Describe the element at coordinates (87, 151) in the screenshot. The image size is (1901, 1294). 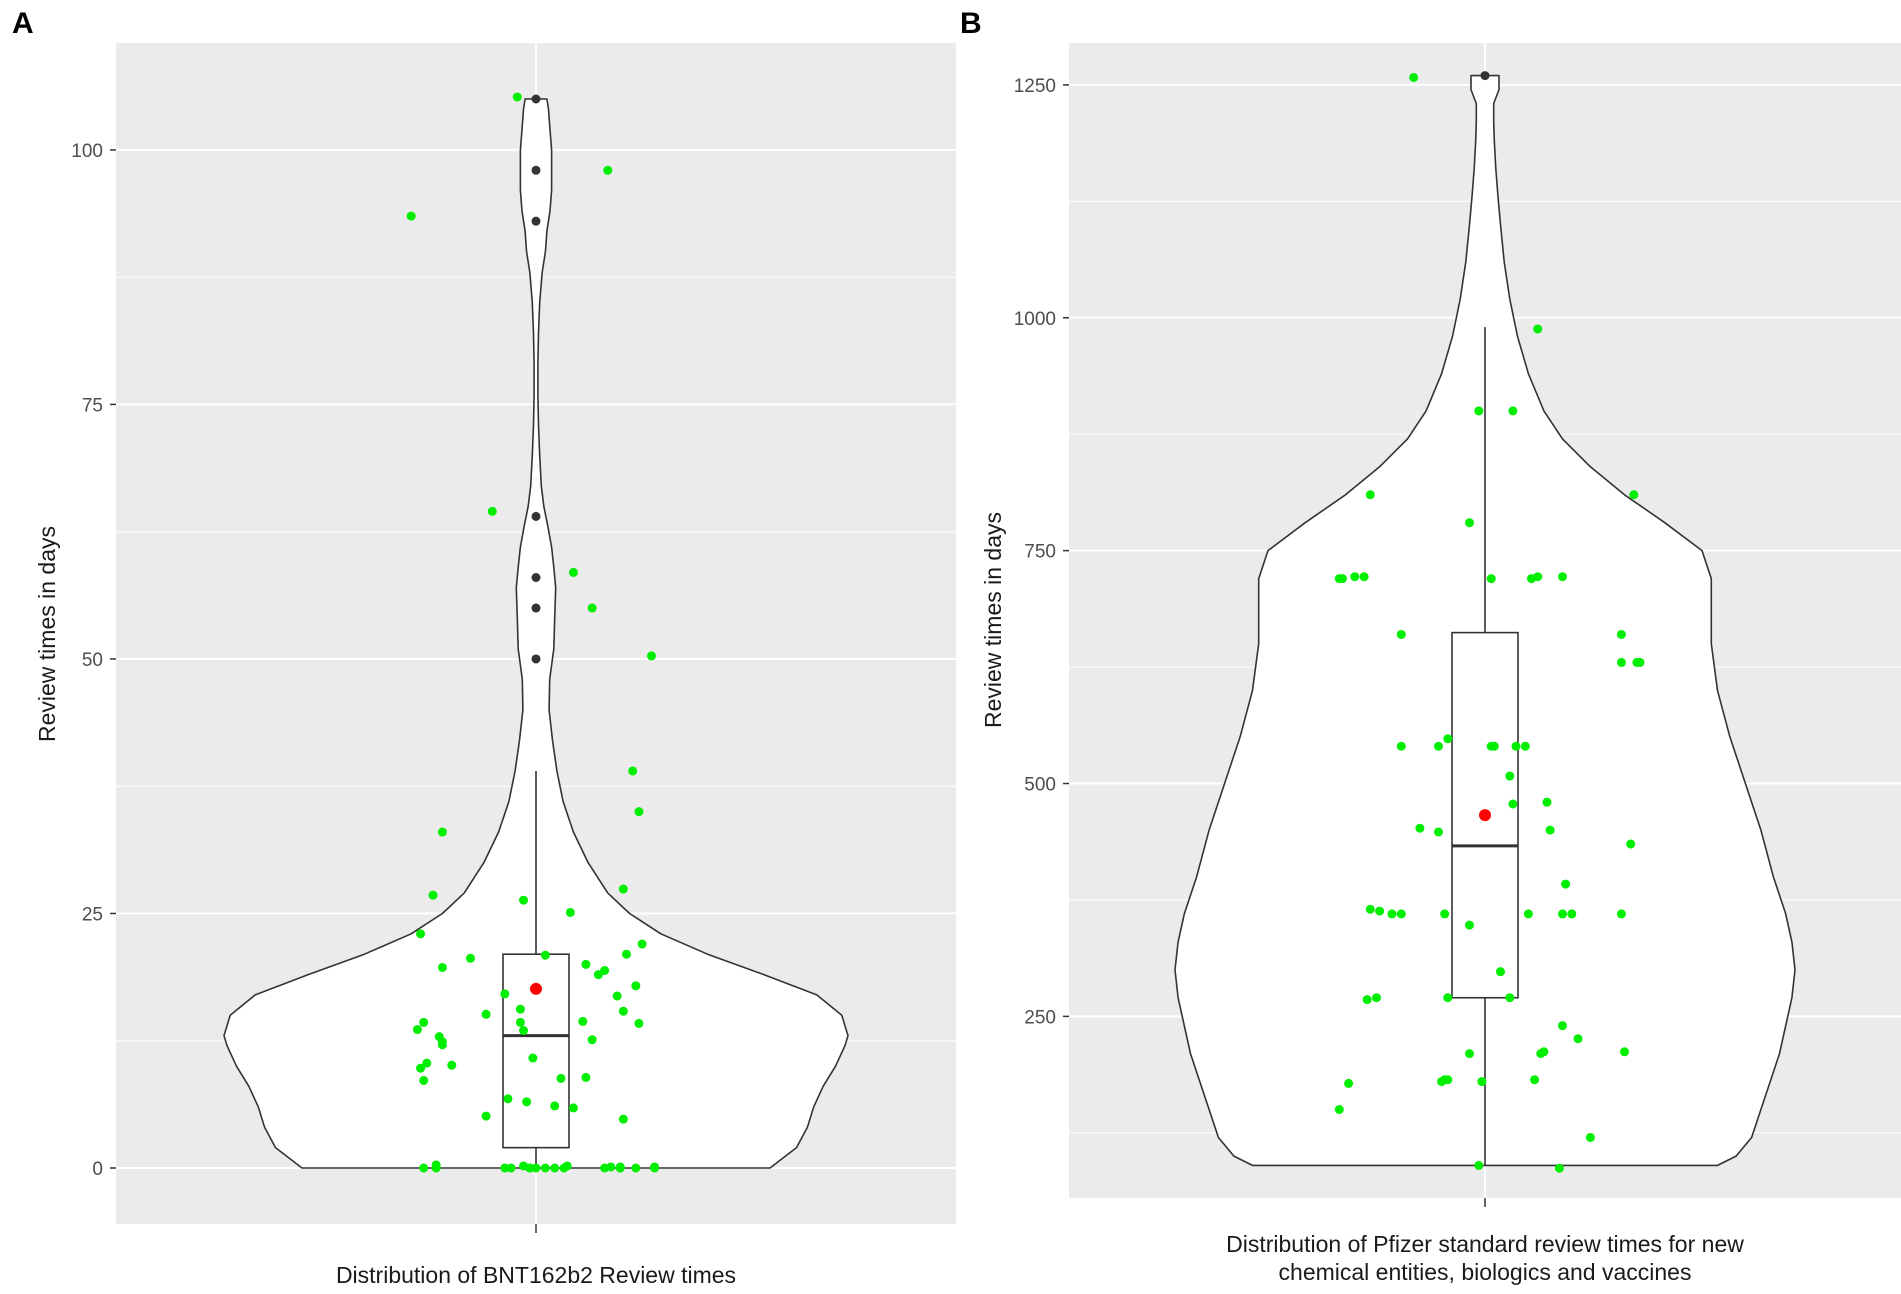
I see `y-tick-label: 100` at that location.